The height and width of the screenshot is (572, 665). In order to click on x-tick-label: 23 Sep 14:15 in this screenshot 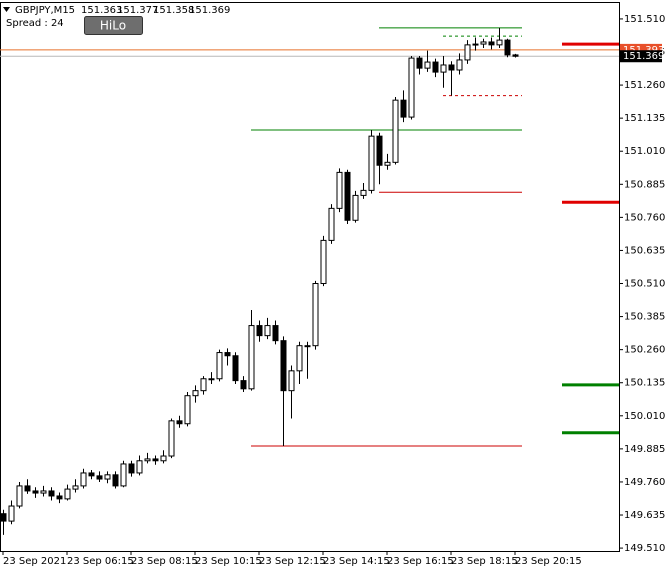, I will do `click(356, 561)`.